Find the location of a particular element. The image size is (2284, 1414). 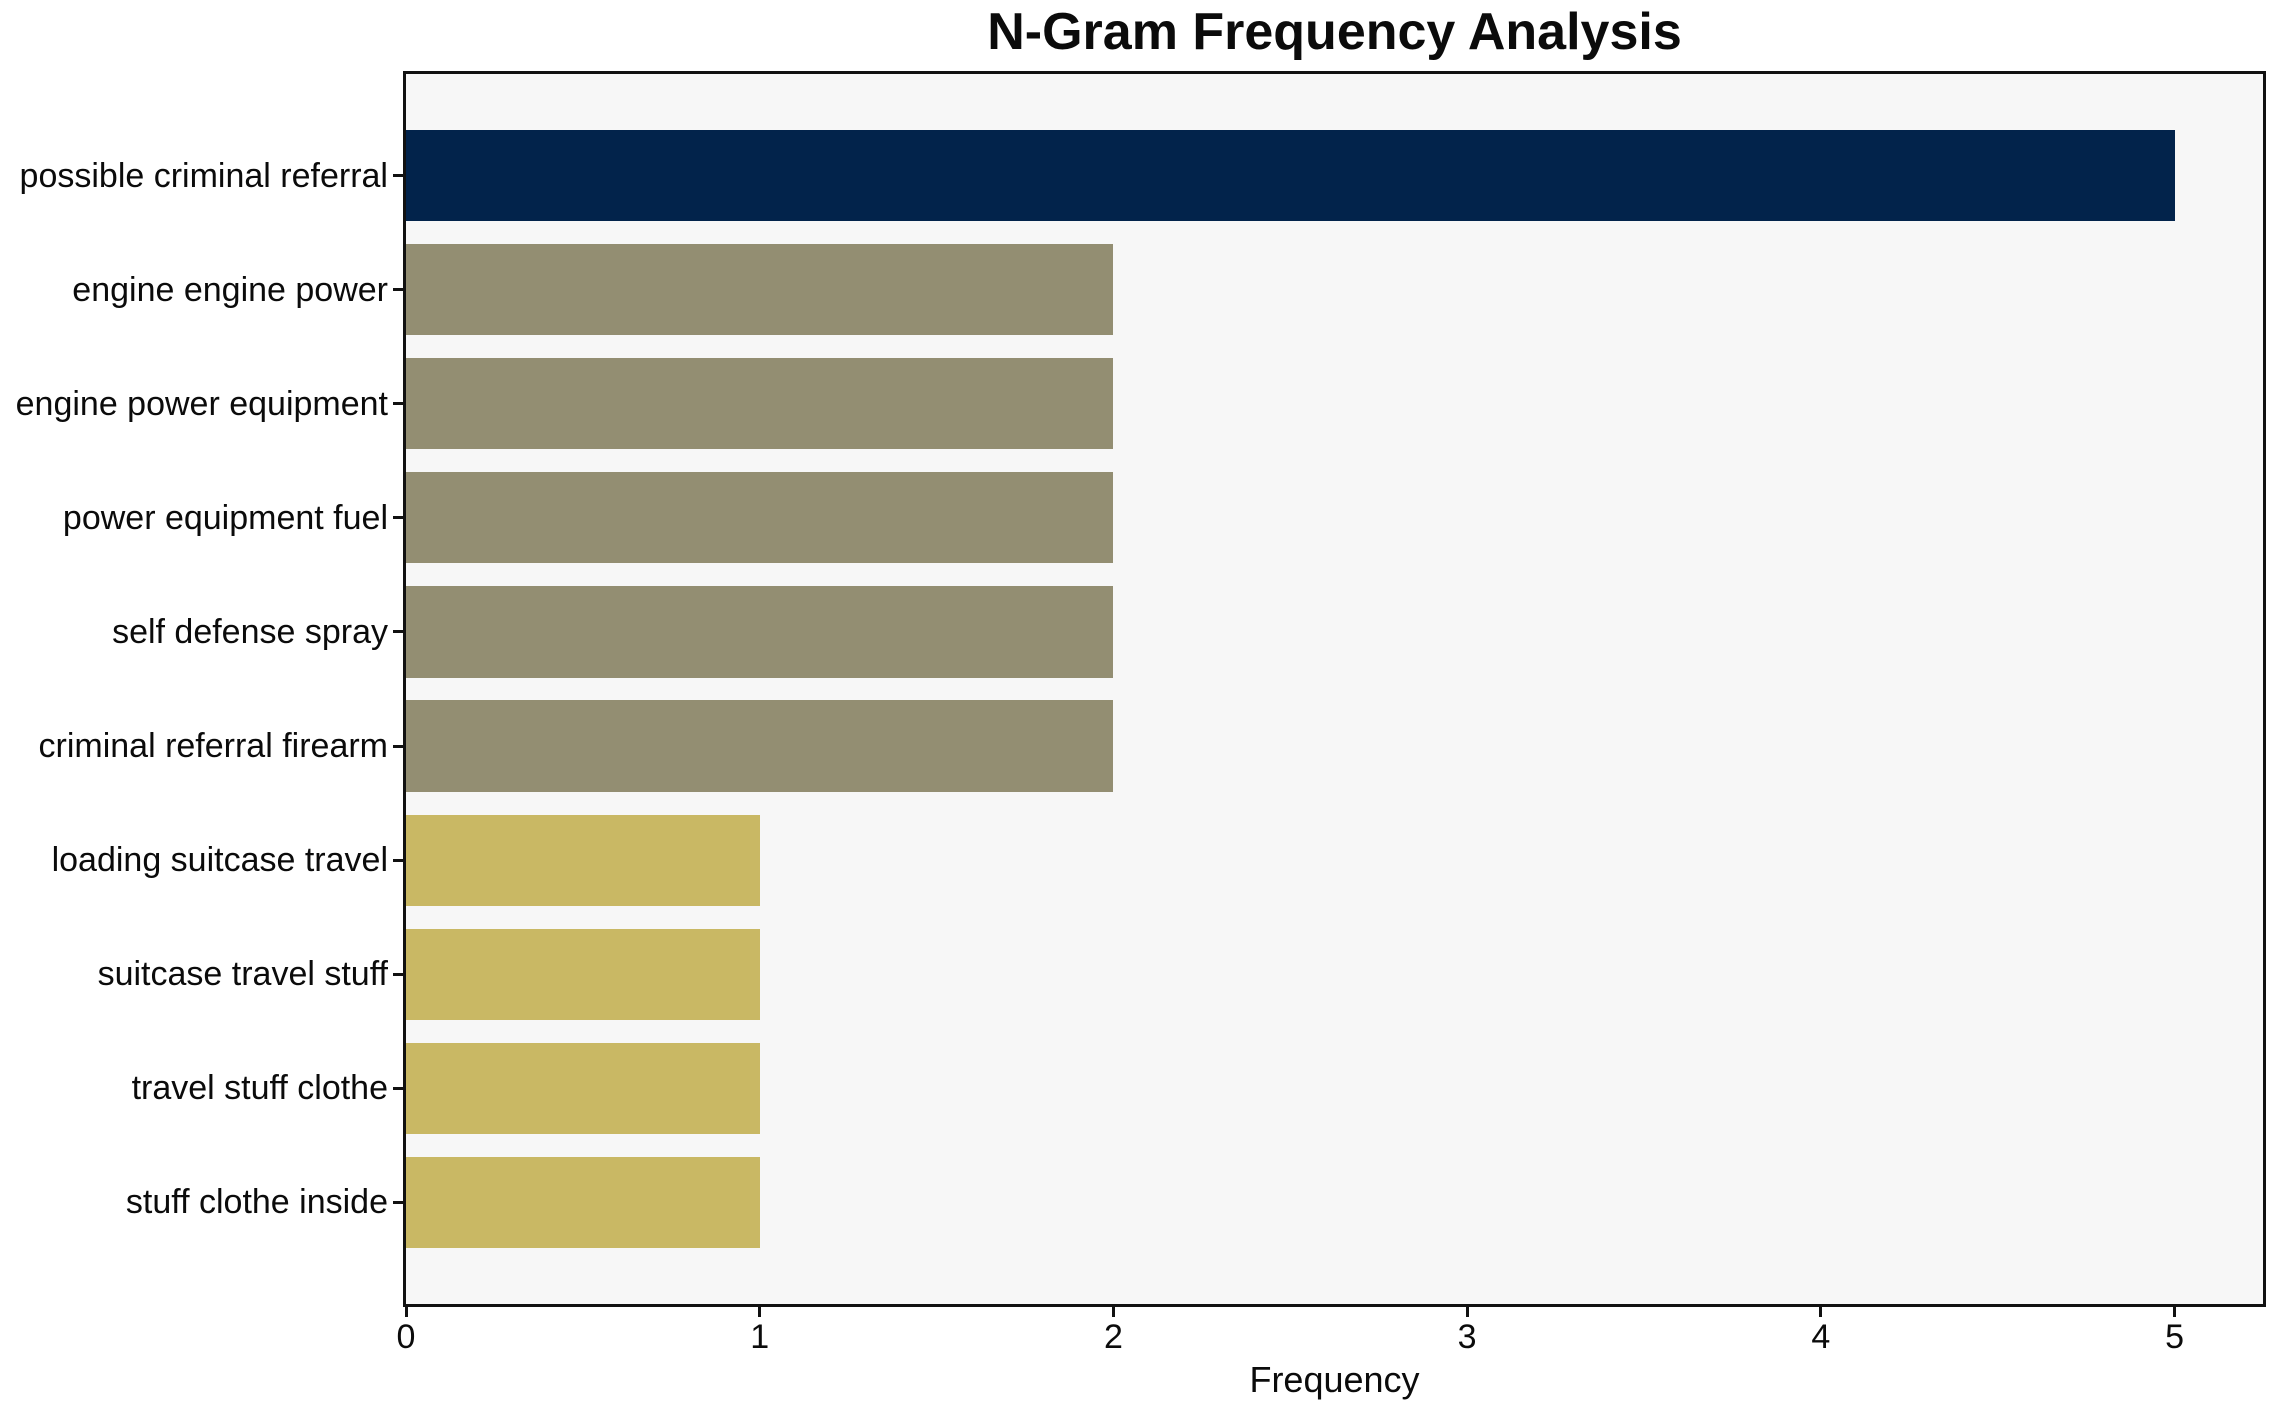

y-tick-label: engine power equipment is located at coordinates (201, 403).